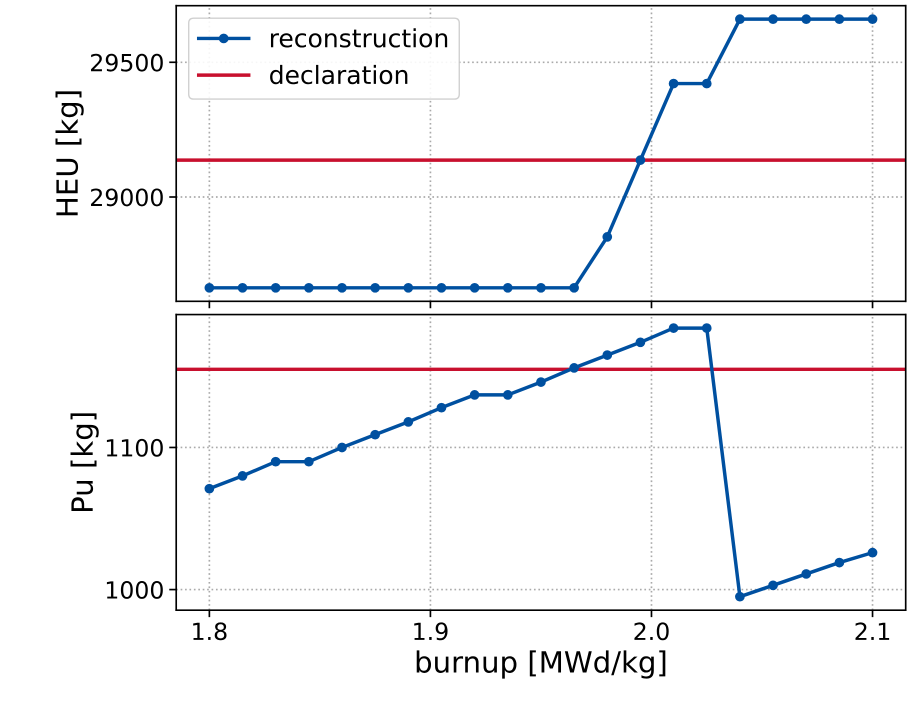  I want to click on x-tick-label: 2.1, so click(872, 631).